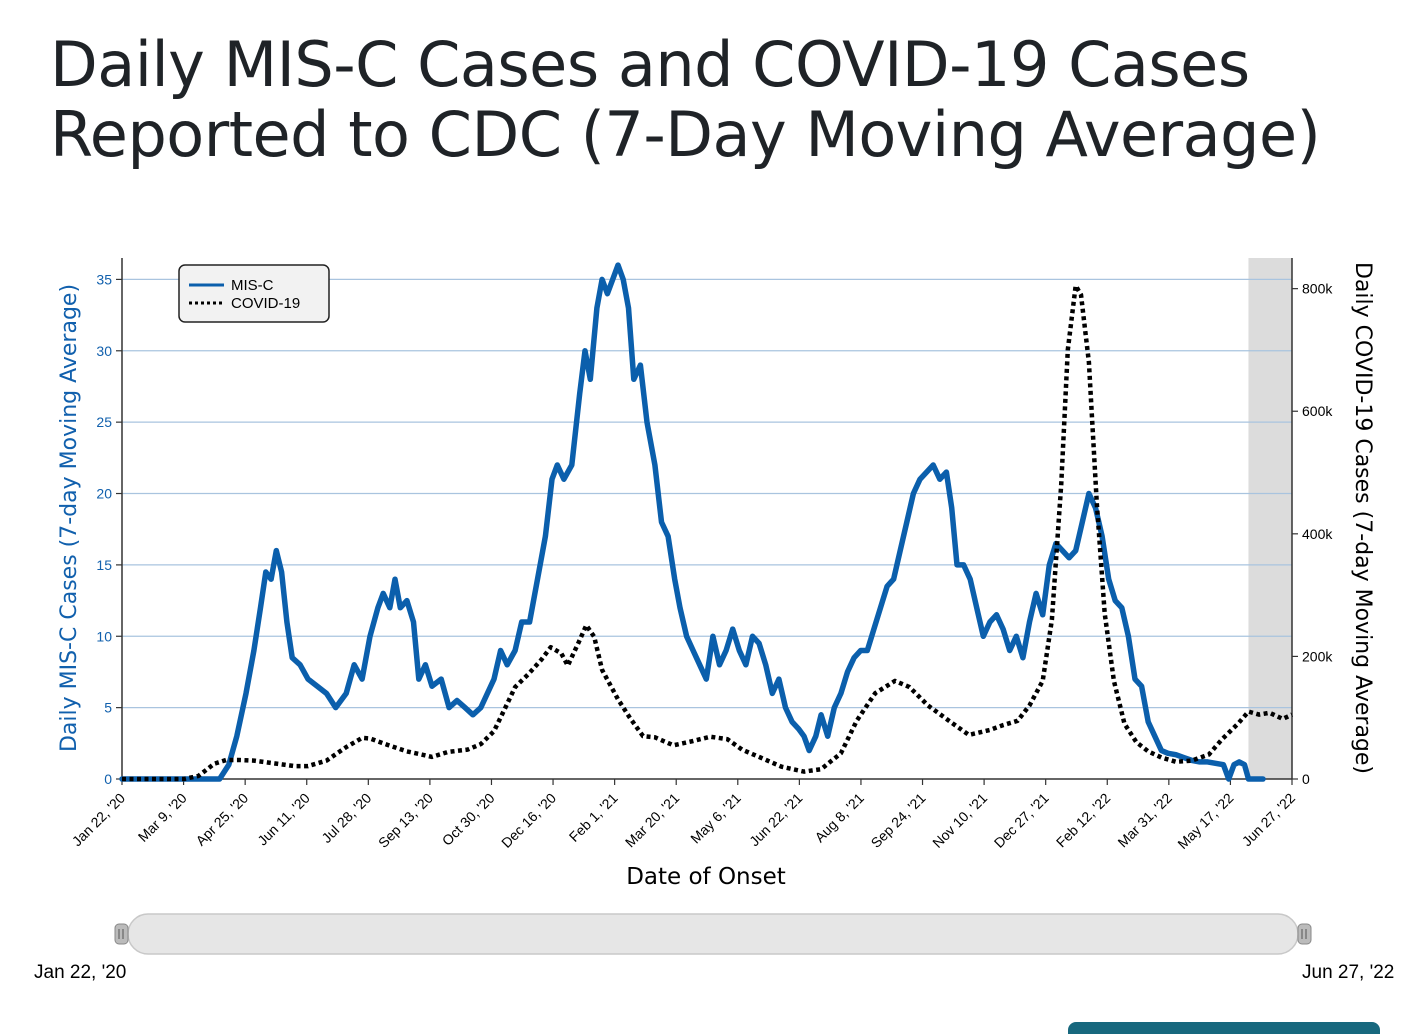 This screenshot has width=1416, height=1034. I want to click on x-axis-label: Date of Onset, so click(706, 877).